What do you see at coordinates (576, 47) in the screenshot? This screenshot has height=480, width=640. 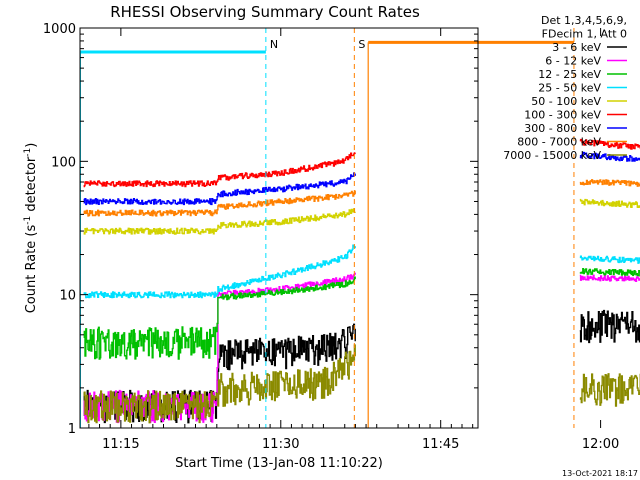 I see `legend-label-1: 3 - 6 keV` at bounding box center [576, 47].